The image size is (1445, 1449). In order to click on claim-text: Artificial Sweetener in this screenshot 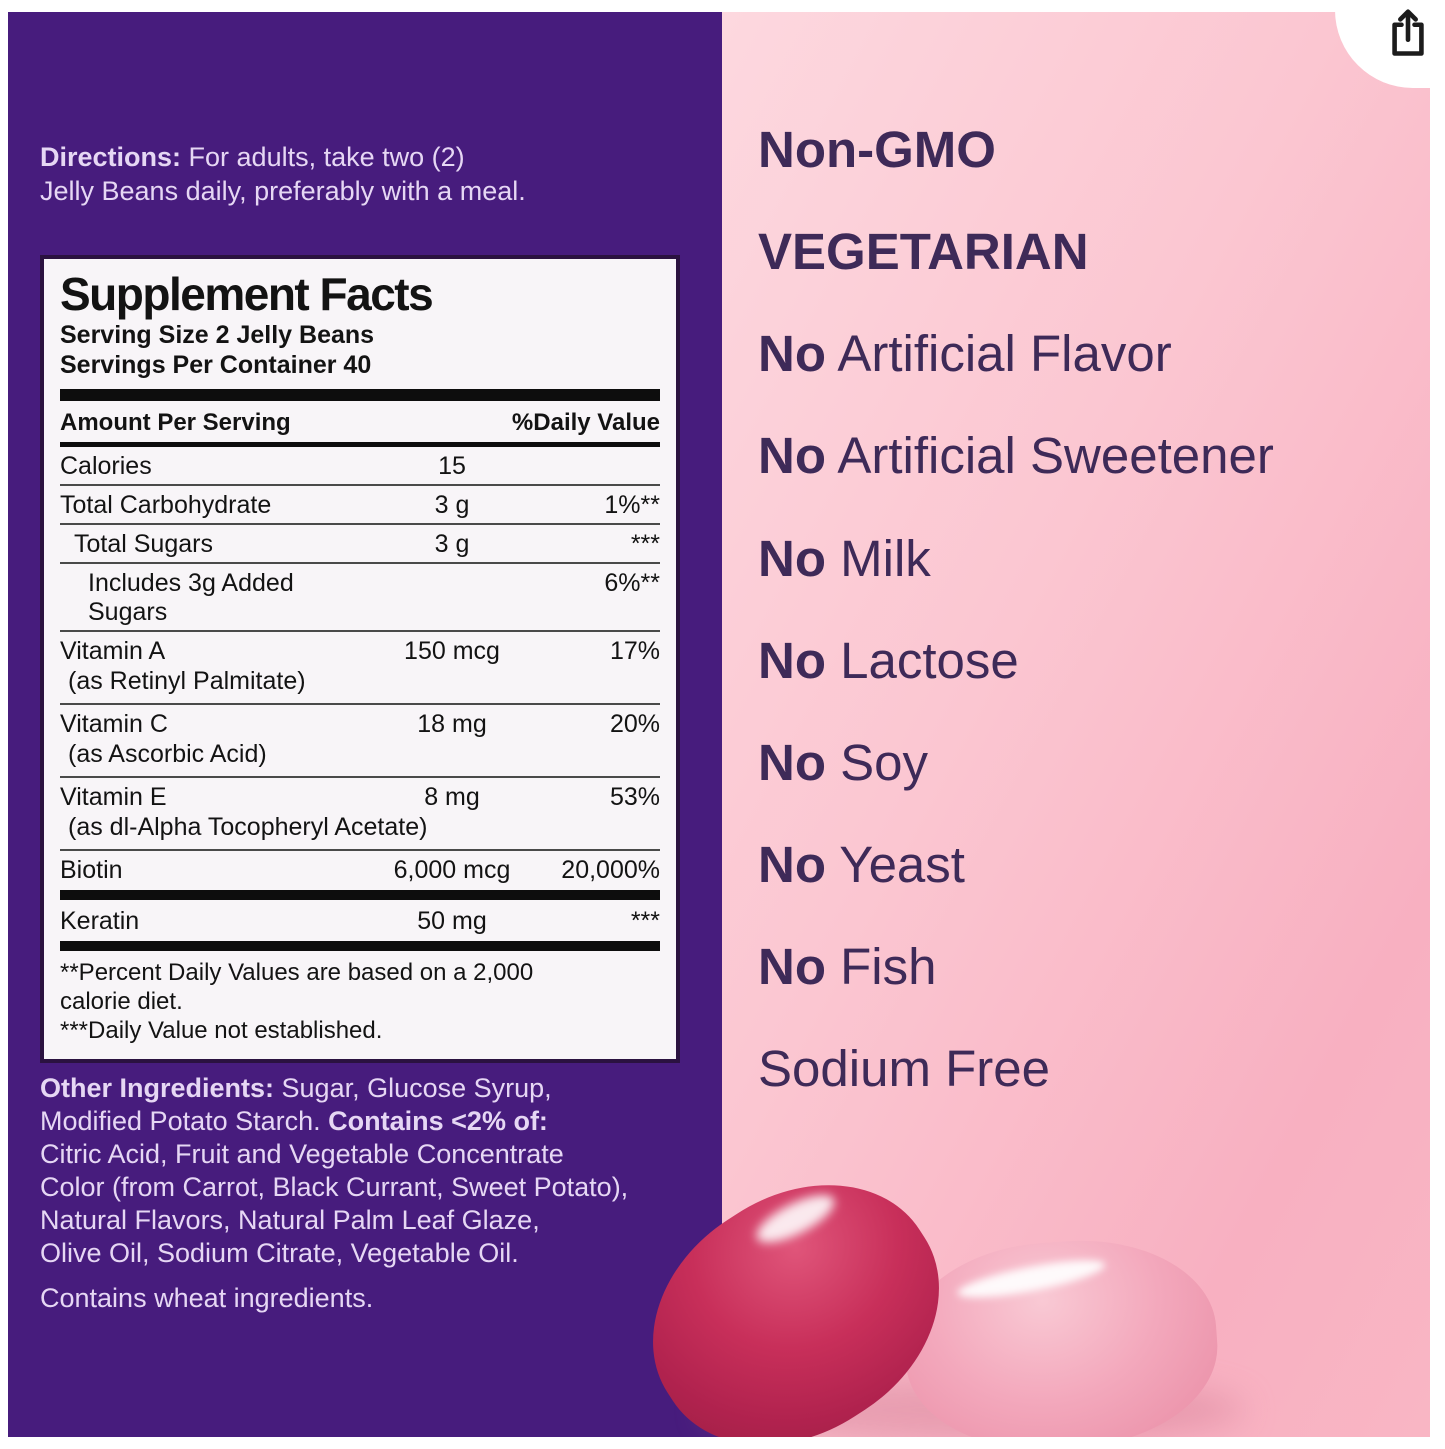, I will do `click(1049, 456)`.